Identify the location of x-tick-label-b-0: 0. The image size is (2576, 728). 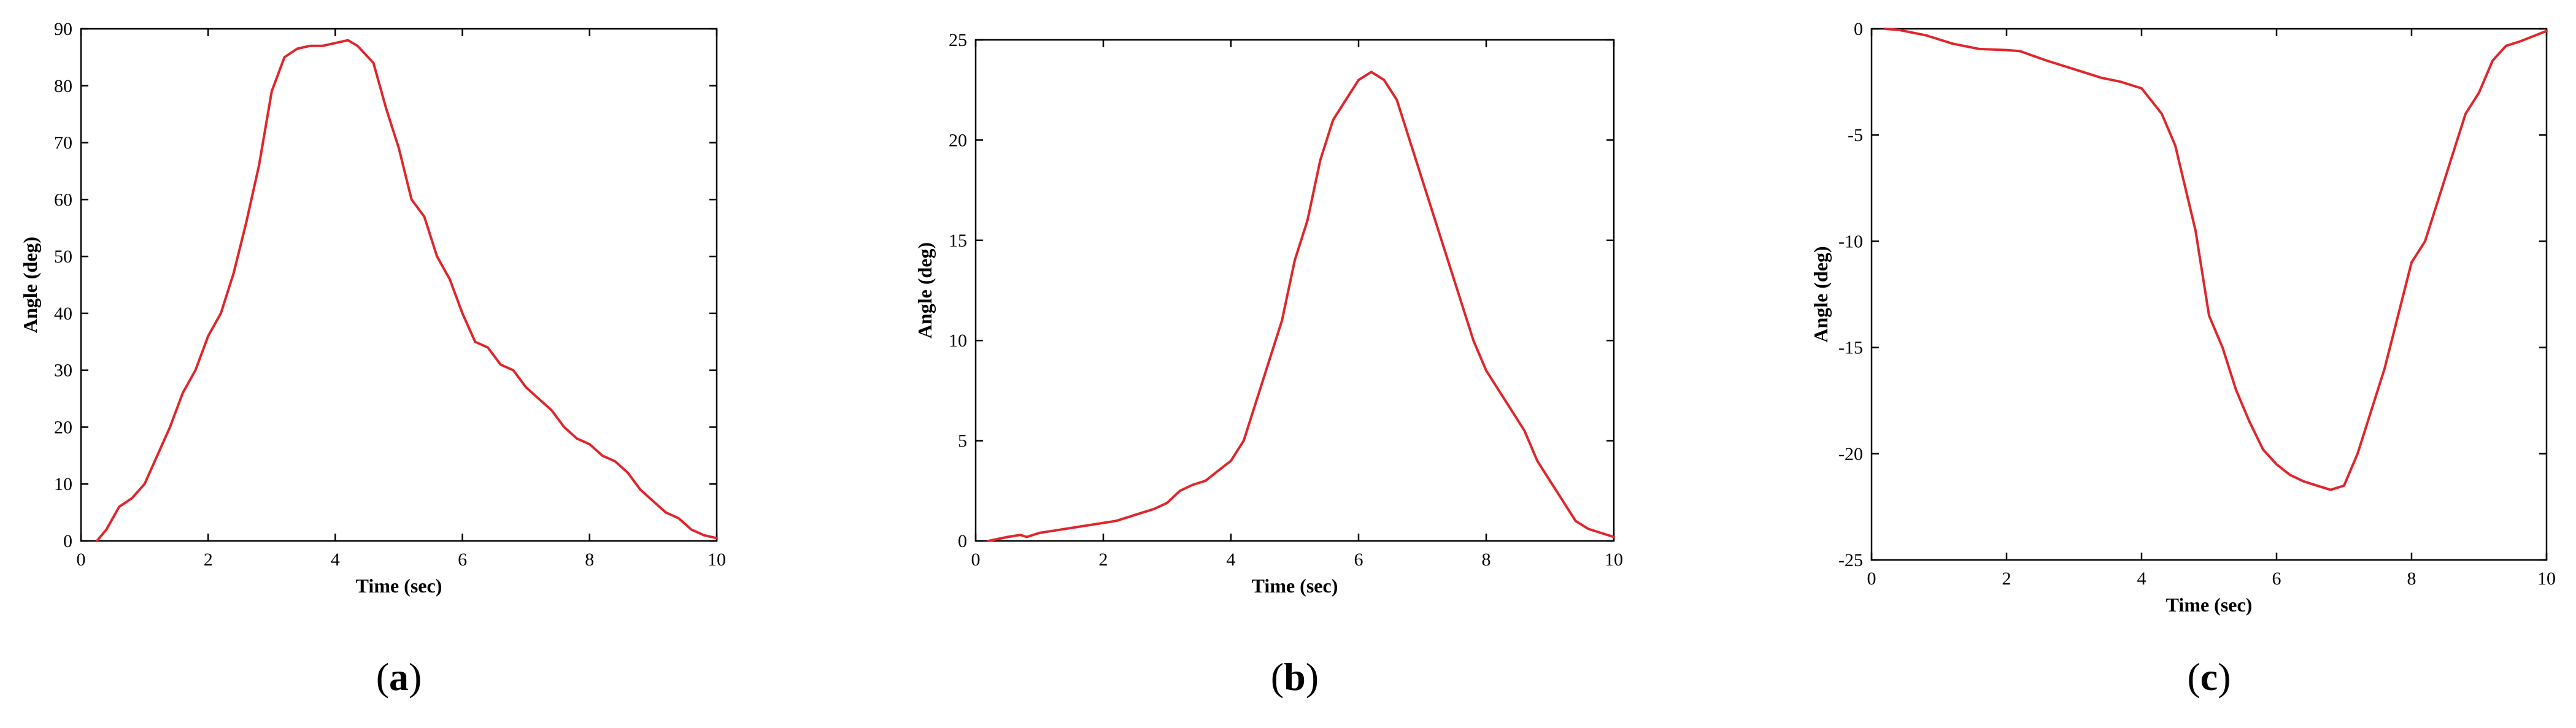
(976, 560).